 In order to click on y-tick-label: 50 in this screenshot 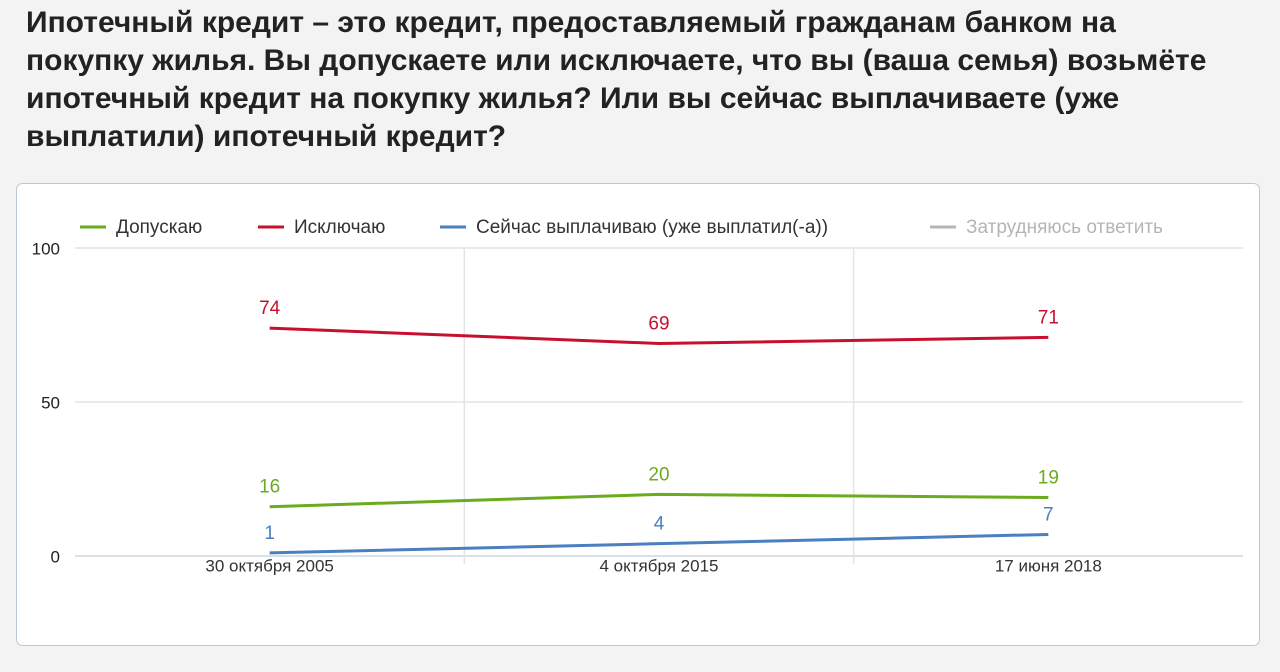, I will do `click(50, 402)`.